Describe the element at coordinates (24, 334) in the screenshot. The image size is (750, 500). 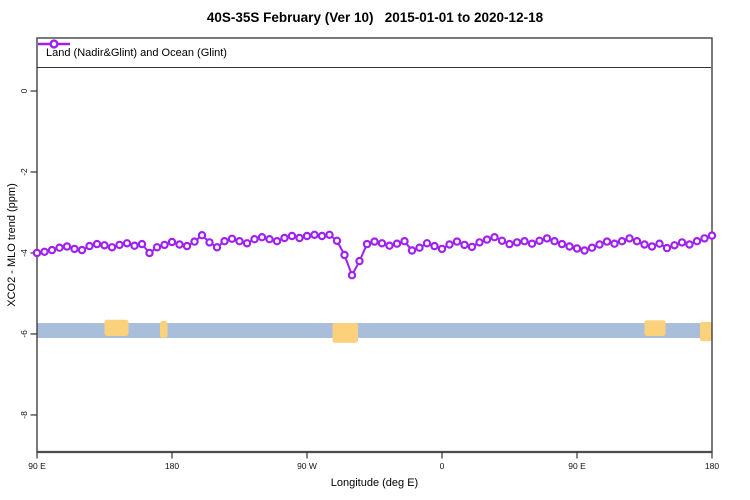
I see `y-tick-label: -6` at that location.